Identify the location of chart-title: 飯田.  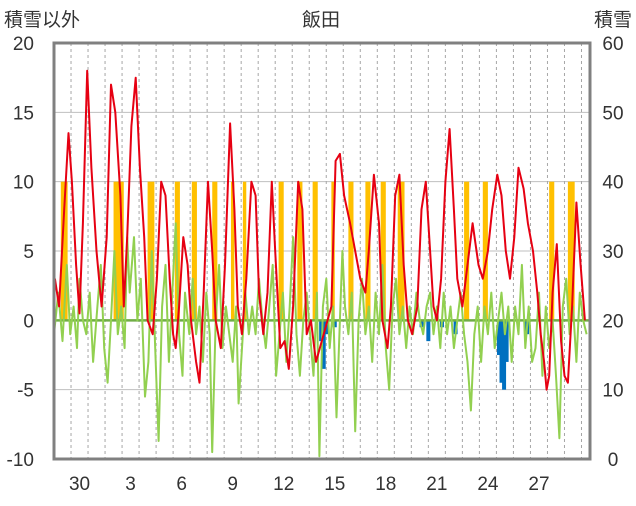
(321, 20).